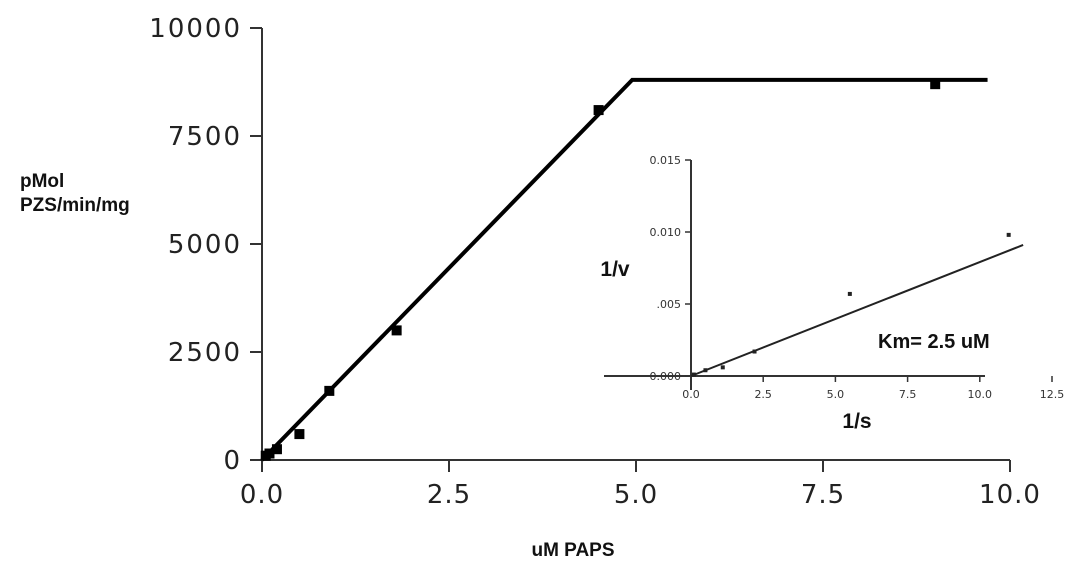 The image size is (1070, 563). Describe the element at coordinates (205, 245) in the screenshot. I see `y-tick-label: 5000` at that location.